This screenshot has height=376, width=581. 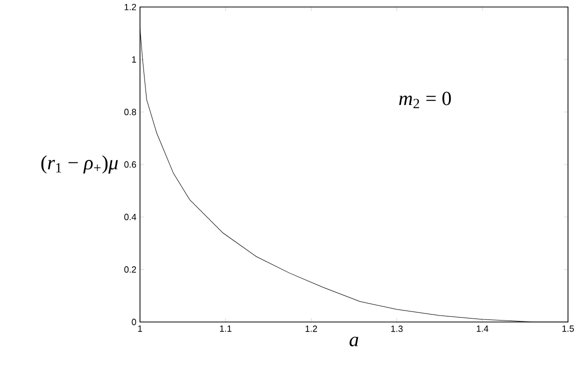 What do you see at coordinates (130, 269) in the screenshot?
I see `y-tick-label: 0.2` at bounding box center [130, 269].